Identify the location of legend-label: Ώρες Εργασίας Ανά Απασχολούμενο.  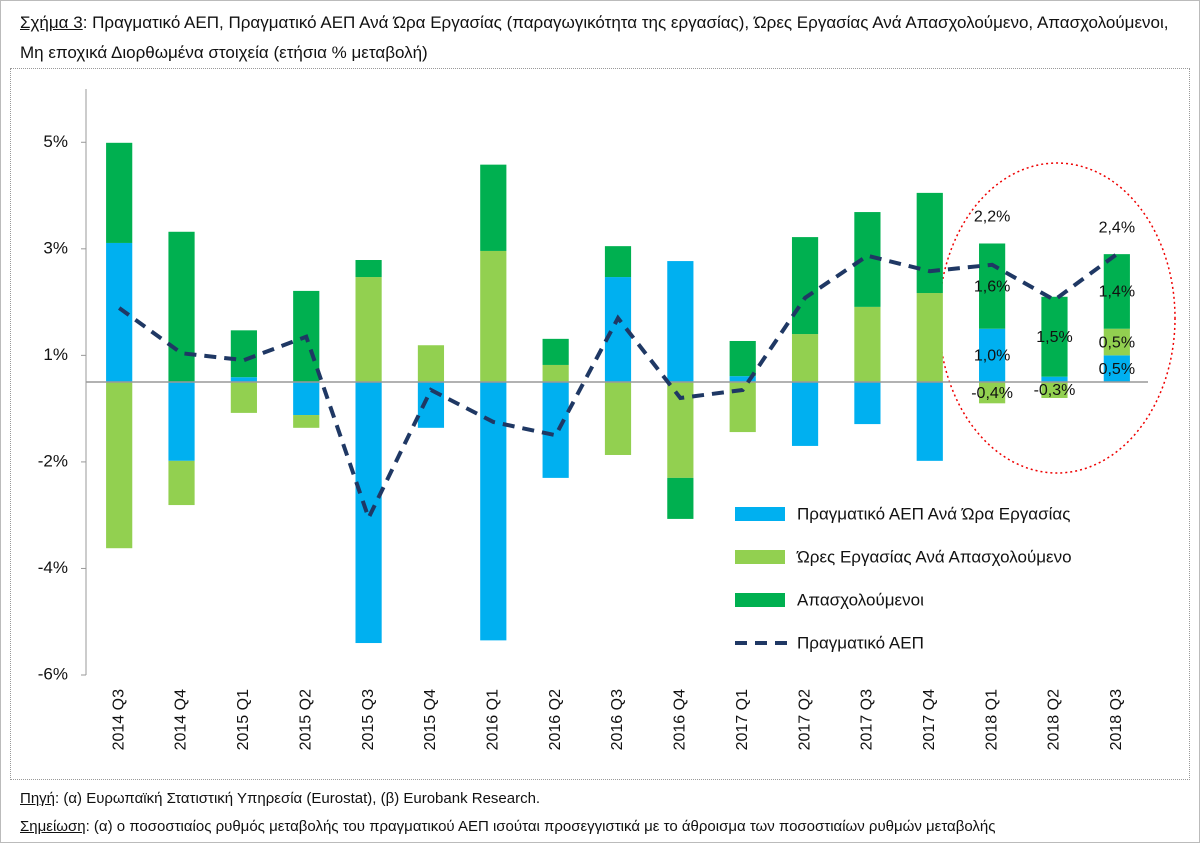
(934, 556).